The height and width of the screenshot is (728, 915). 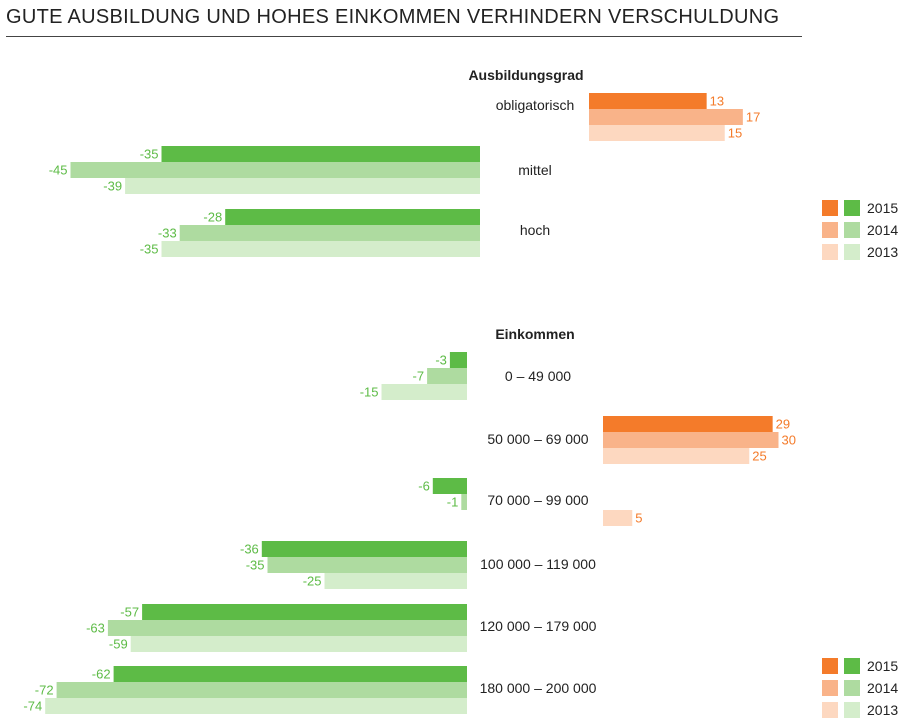 I want to click on data-label: -72, so click(x=44, y=690).